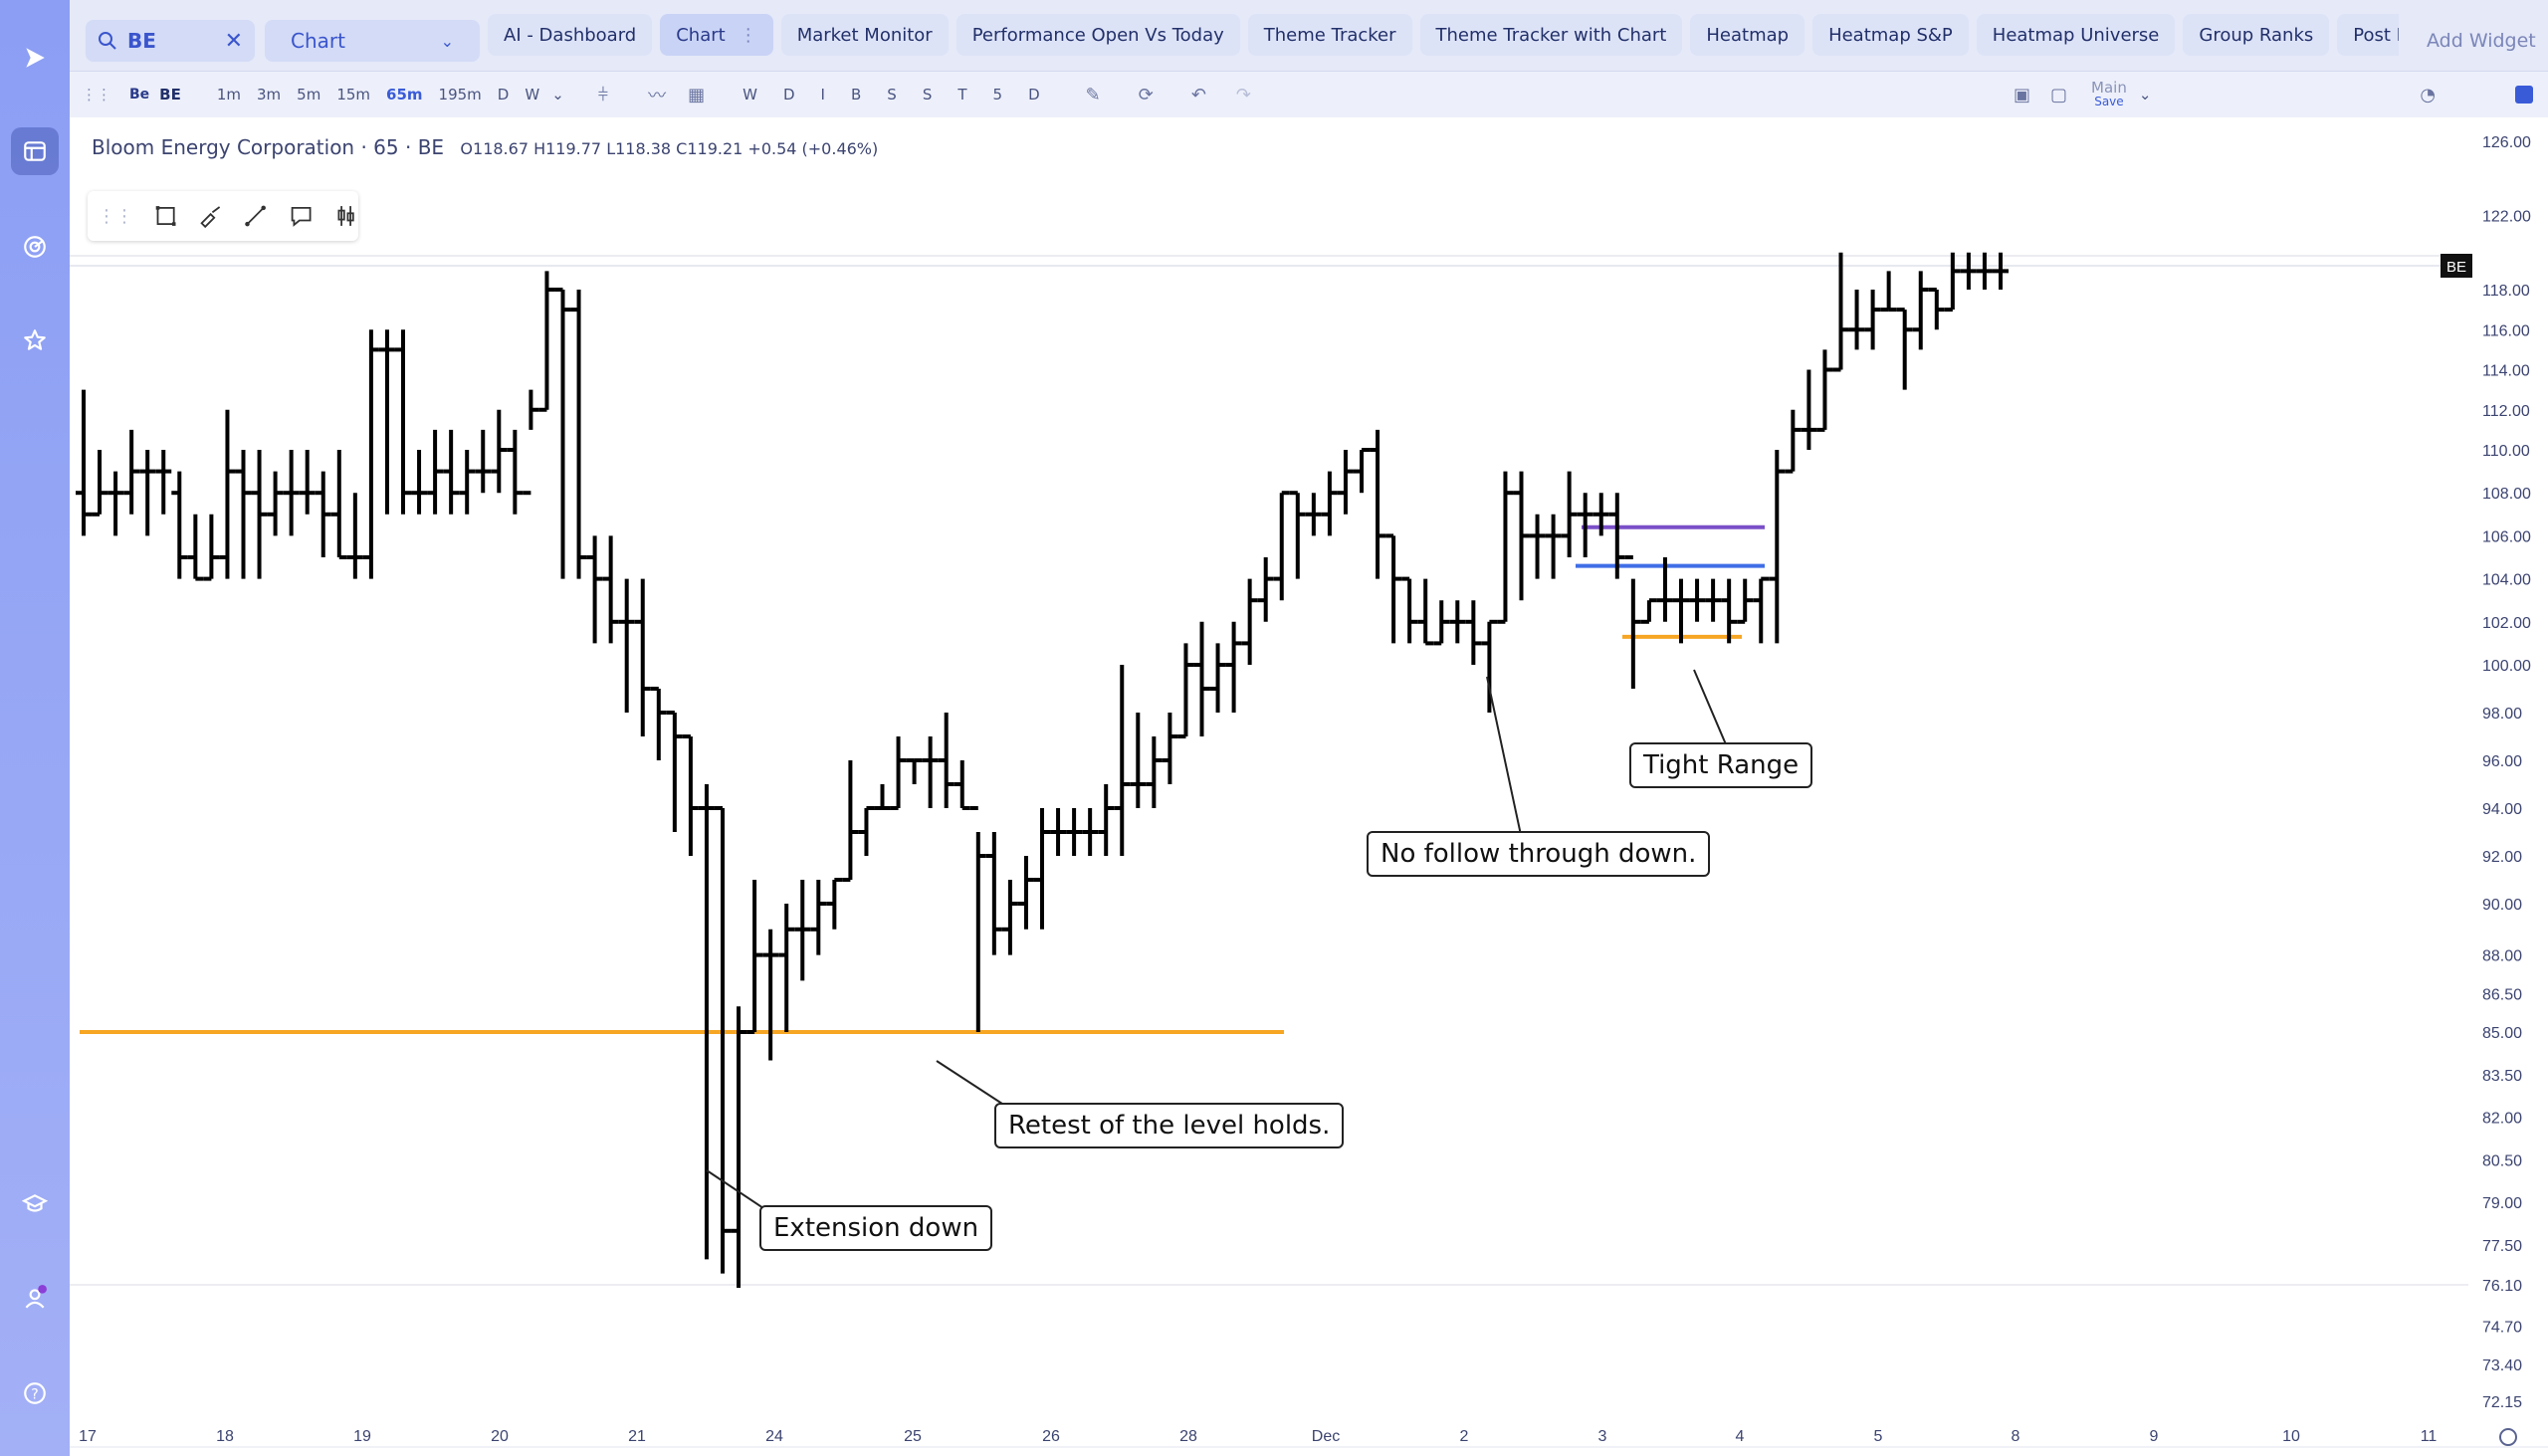 The width and height of the screenshot is (2548, 1456). What do you see at coordinates (1034, 95) in the screenshot?
I see `study-toggle-8: D` at bounding box center [1034, 95].